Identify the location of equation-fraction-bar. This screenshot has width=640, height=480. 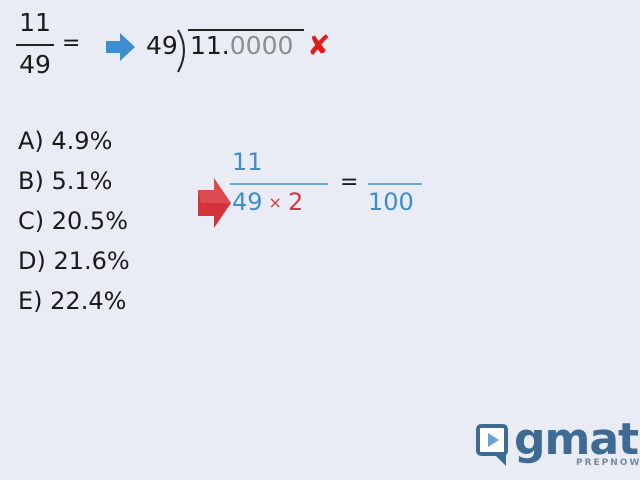
(279, 184).